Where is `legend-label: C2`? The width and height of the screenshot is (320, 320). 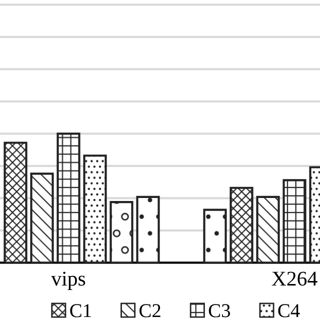
legend-label: C2 is located at coordinates (150, 311).